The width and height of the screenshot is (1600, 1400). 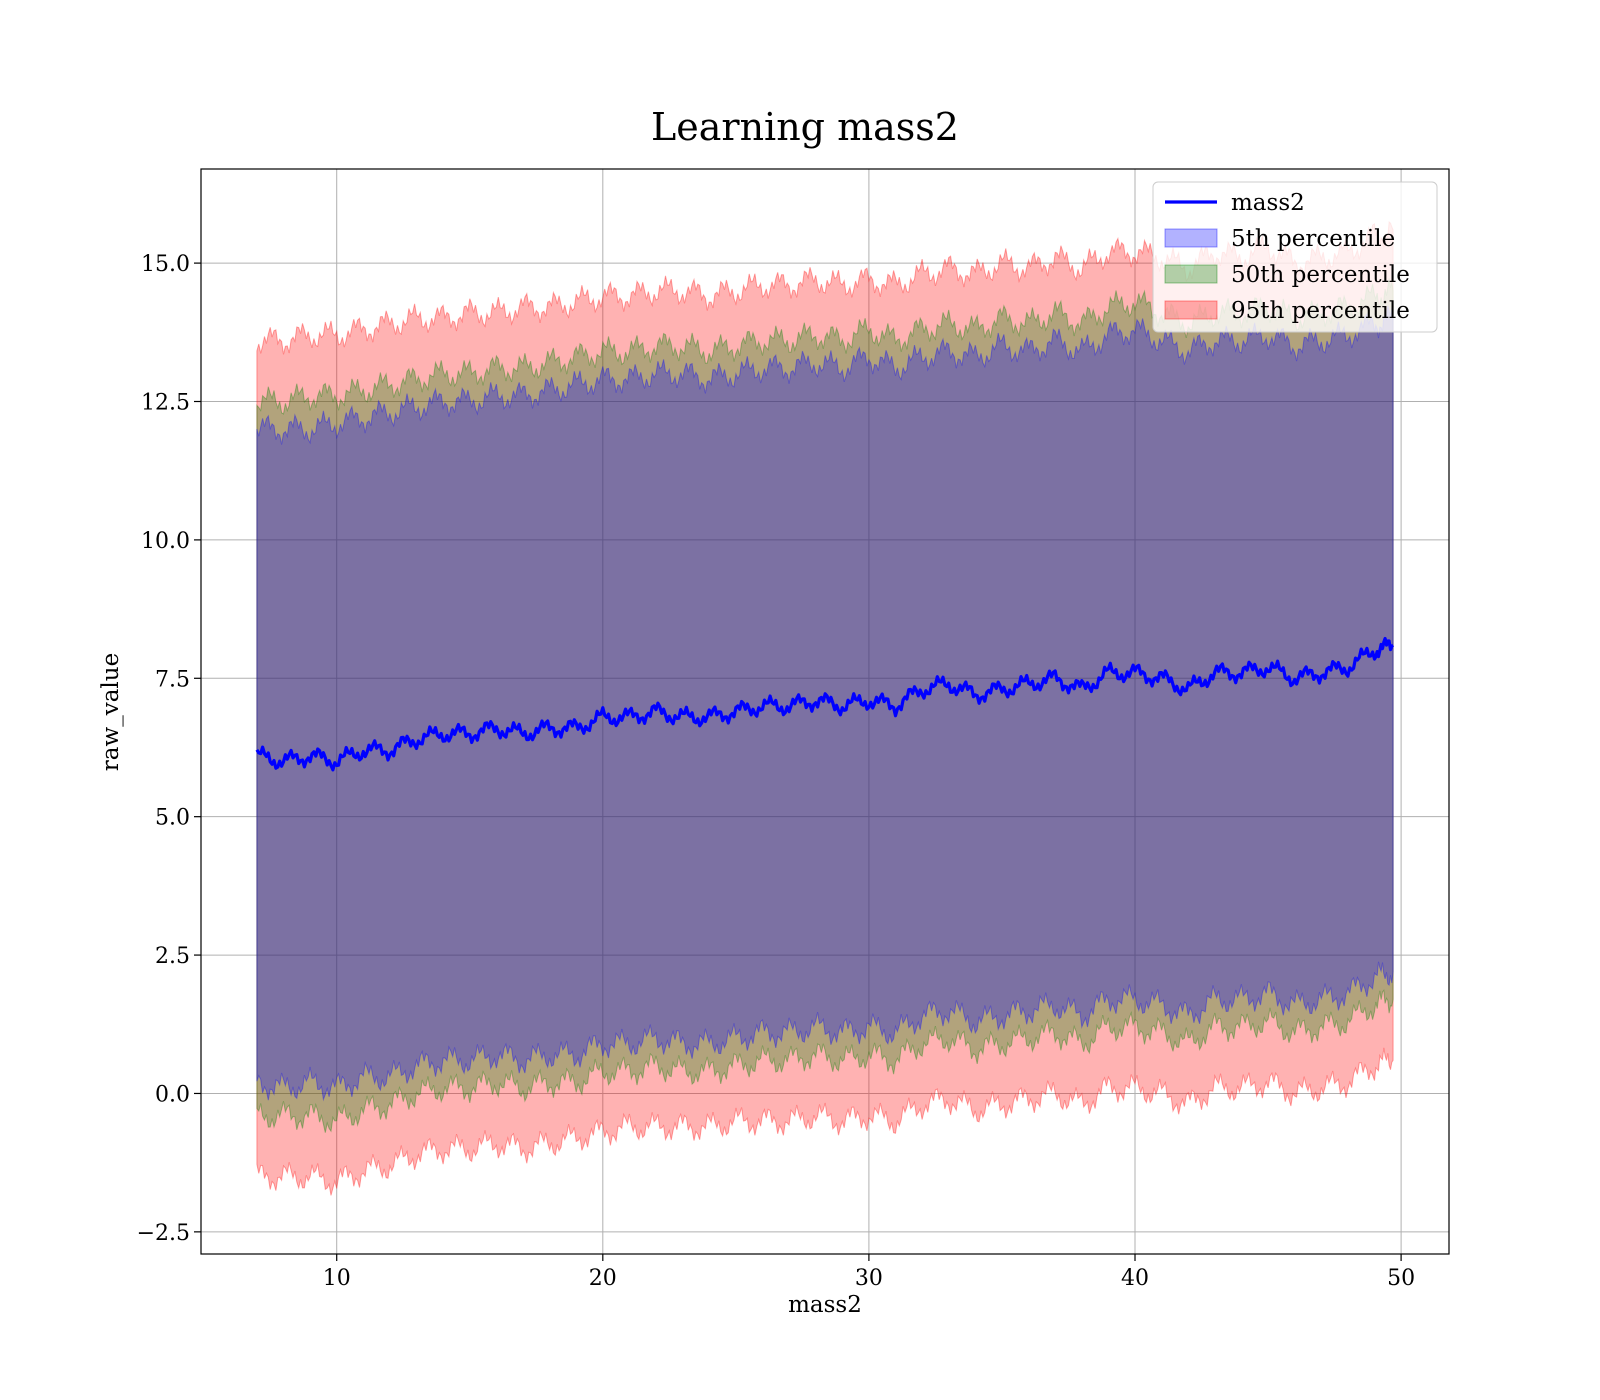 I want to click on series-line-mass2, so click(x=825, y=704).